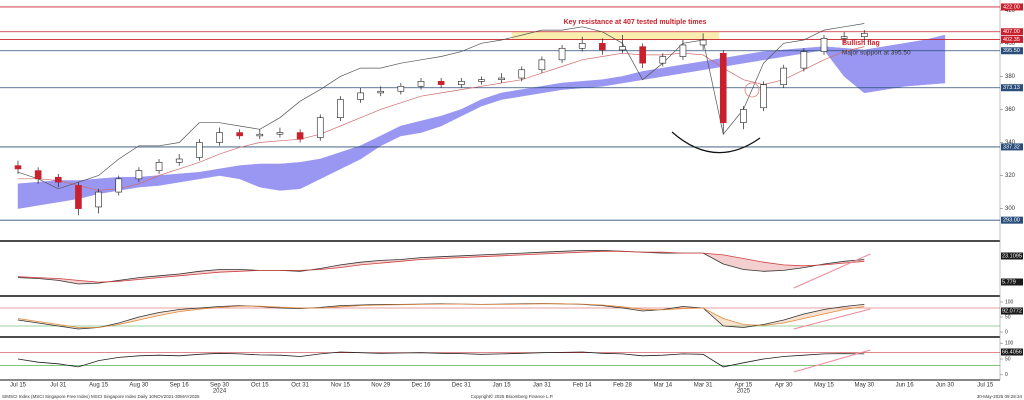 The width and height of the screenshot is (1024, 400). I want to click on y-tick-label: 320, so click(1010, 176).